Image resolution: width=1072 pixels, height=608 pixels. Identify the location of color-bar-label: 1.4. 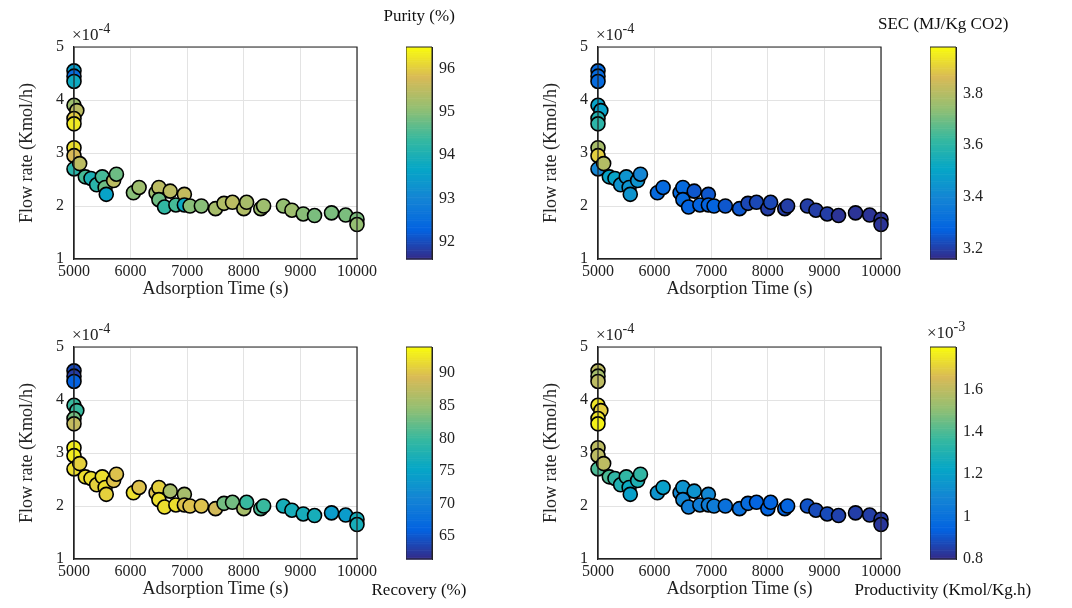
(973, 430).